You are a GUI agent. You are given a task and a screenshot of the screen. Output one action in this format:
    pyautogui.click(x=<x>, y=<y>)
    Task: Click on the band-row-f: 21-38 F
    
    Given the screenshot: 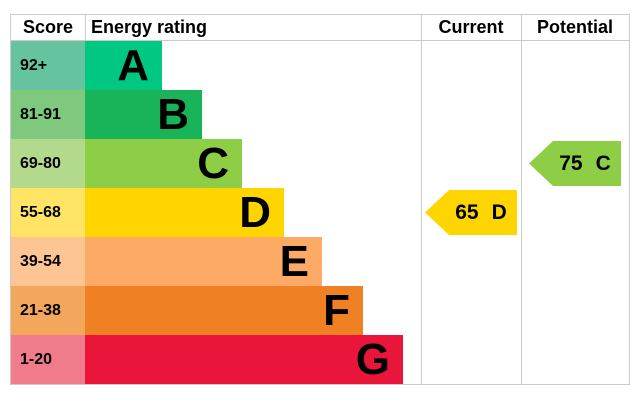 What is the action you would take?
    pyautogui.click(x=320, y=310)
    